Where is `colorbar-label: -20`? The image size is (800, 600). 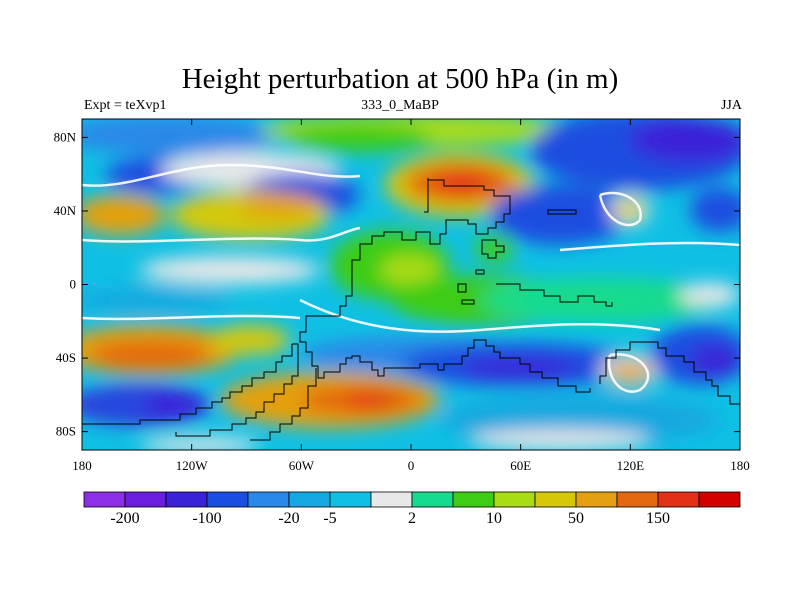 colorbar-label: -20 is located at coordinates (288, 518).